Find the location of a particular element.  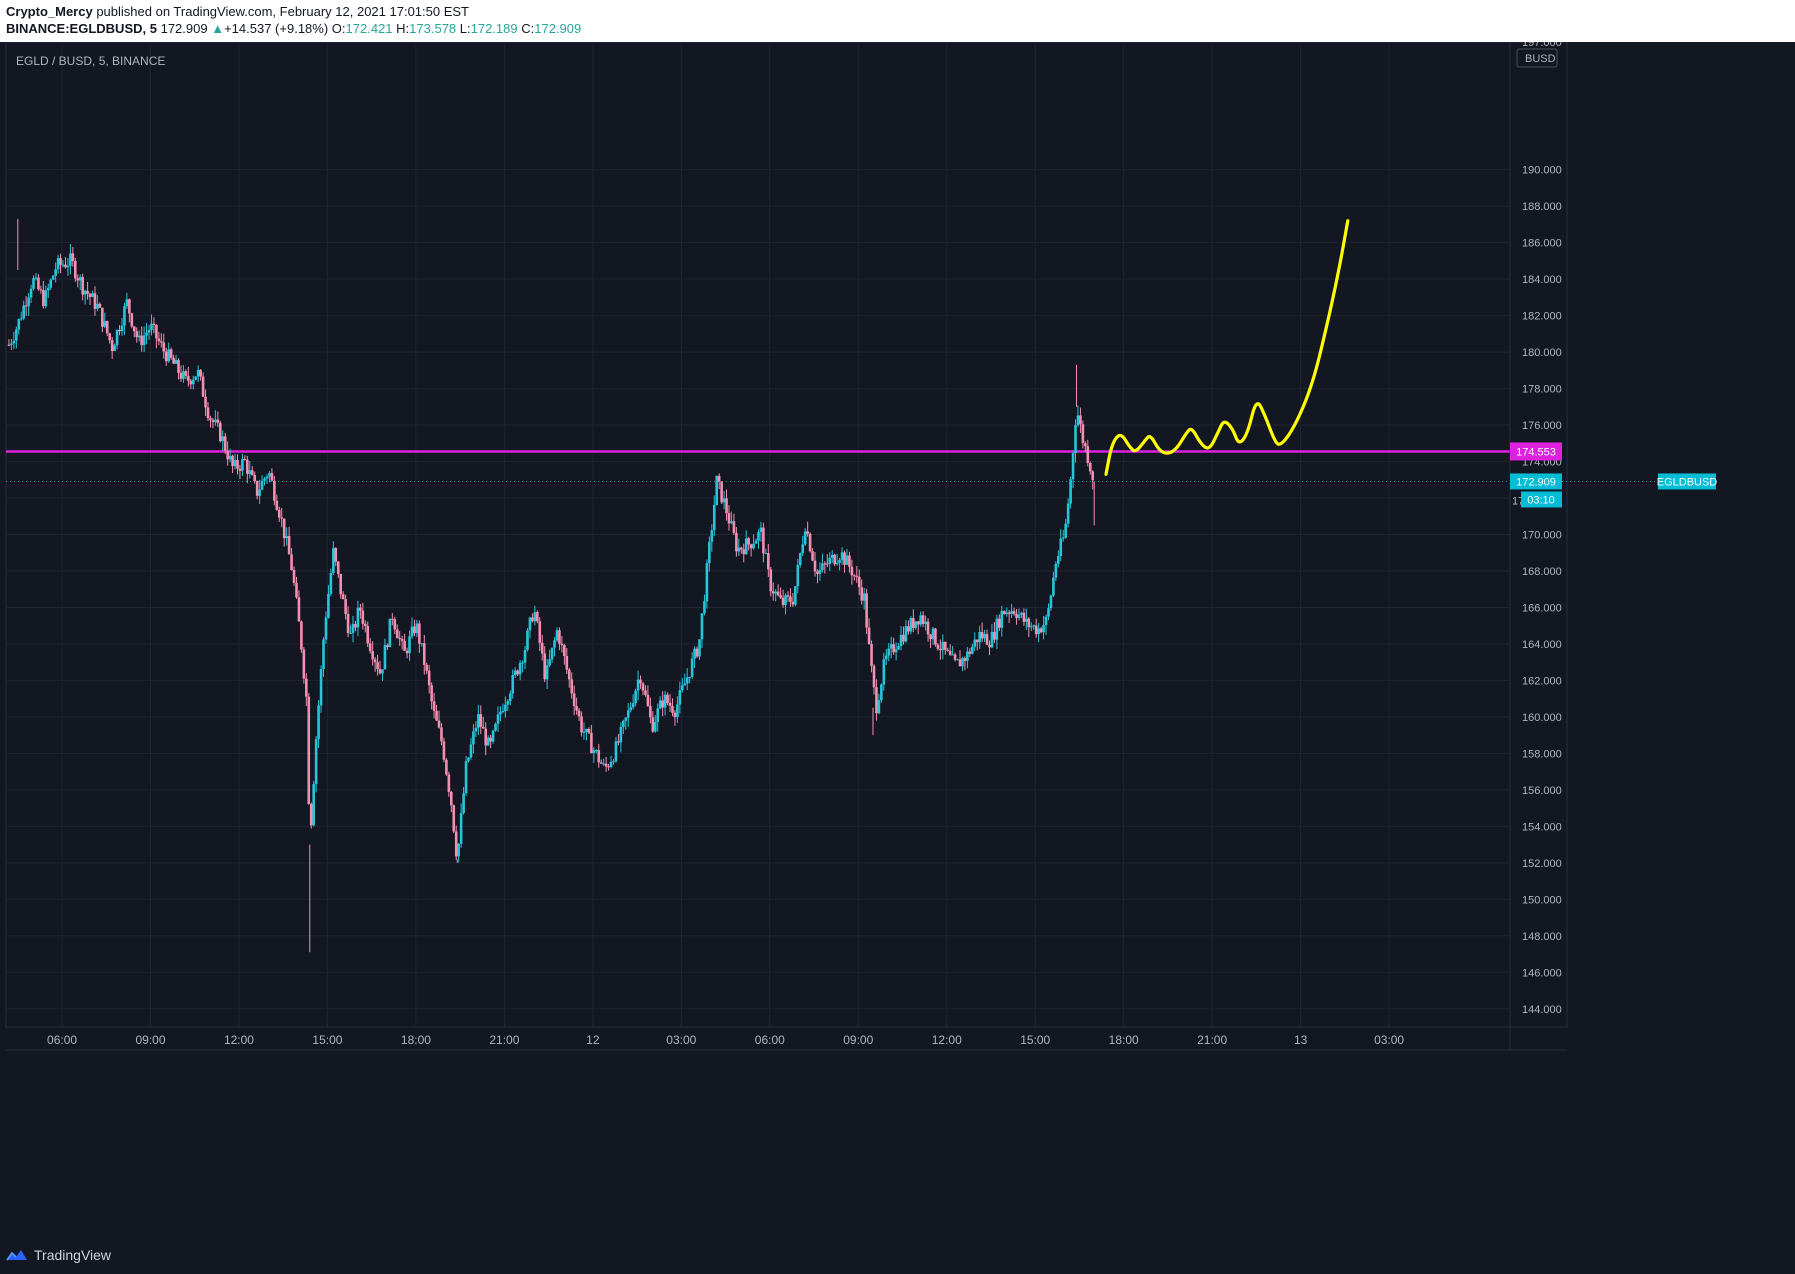

brand-name: TradingView is located at coordinates (73, 1255).